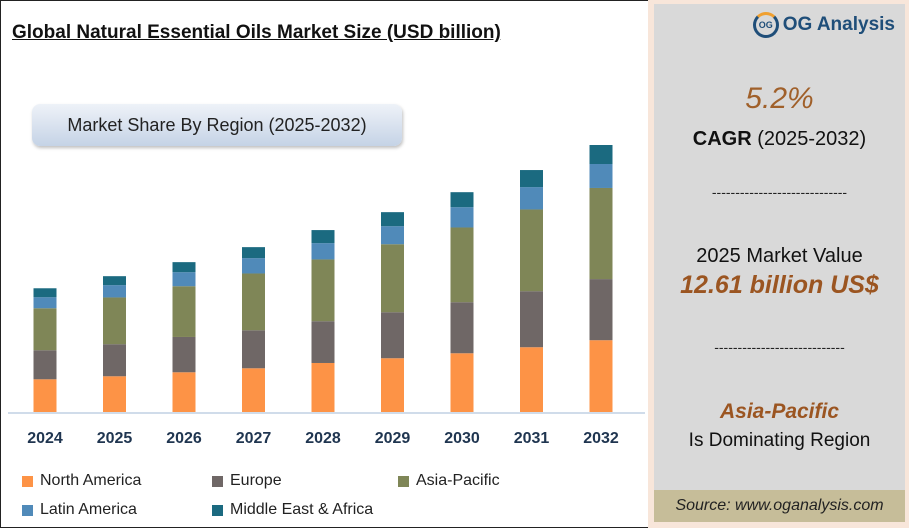 The width and height of the screenshot is (909, 528). I want to click on logo-text: OG Analysis, so click(838, 24).